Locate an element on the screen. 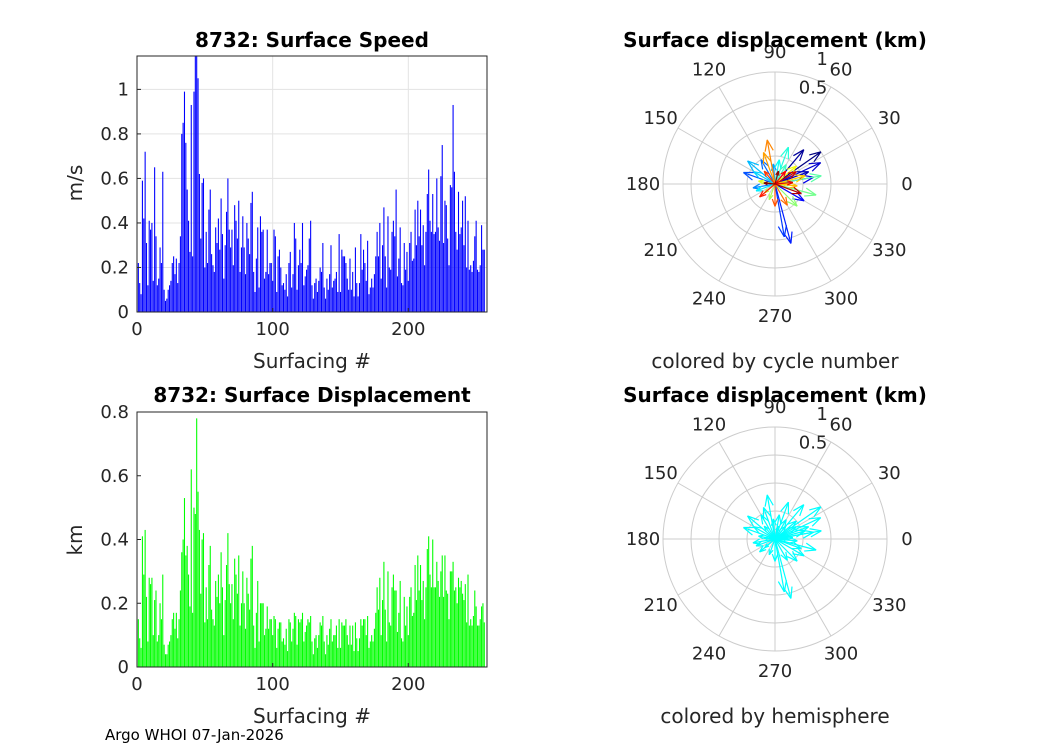 Image resolution: width=1050 pixels, height=750 pixels. polar-angle-label: 90 is located at coordinates (775, 52).